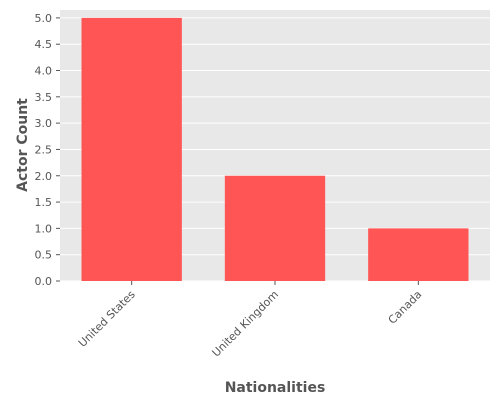 This screenshot has width=500, height=400. What do you see at coordinates (44, 228) in the screenshot?
I see `y-tick-label: 1.0` at bounding box center [44, 228].